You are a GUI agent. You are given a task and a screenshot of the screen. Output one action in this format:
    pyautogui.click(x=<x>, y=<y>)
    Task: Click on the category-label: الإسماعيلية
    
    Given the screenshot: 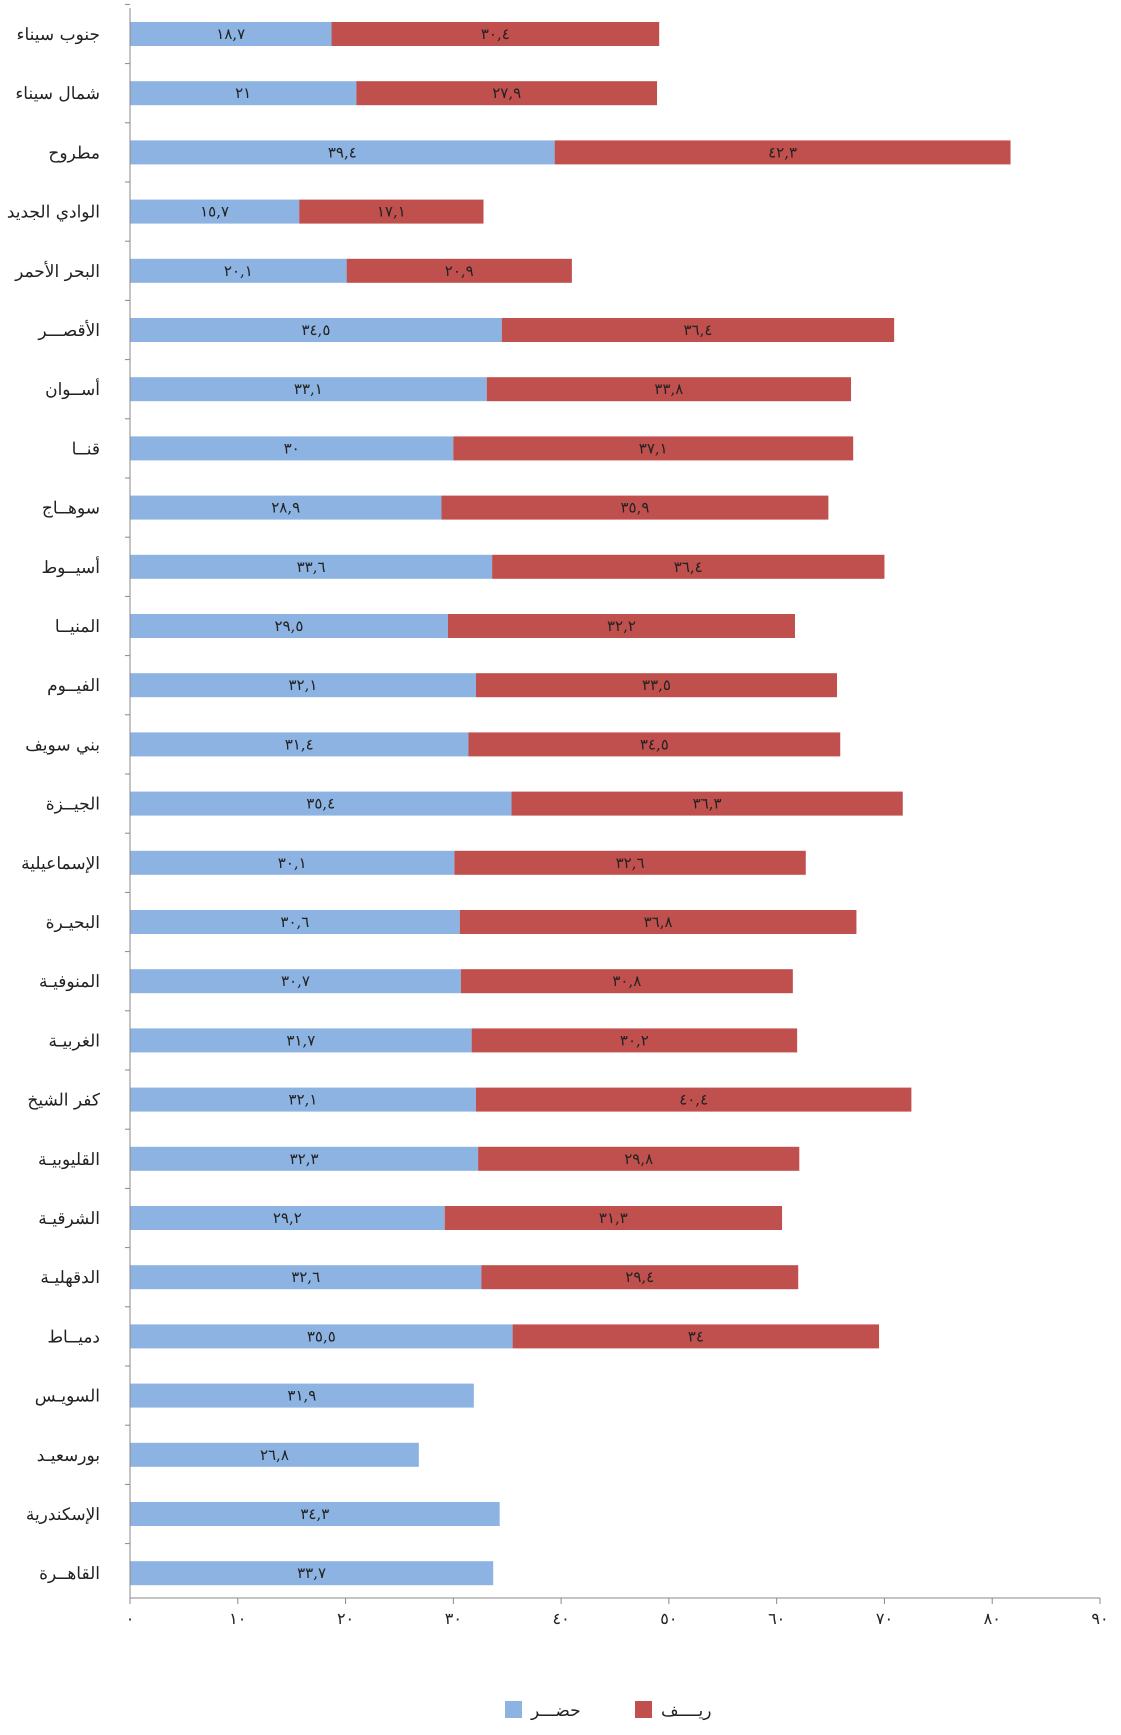 What is the action you would take?
    pyautogui.click(x=60, y=864)
    